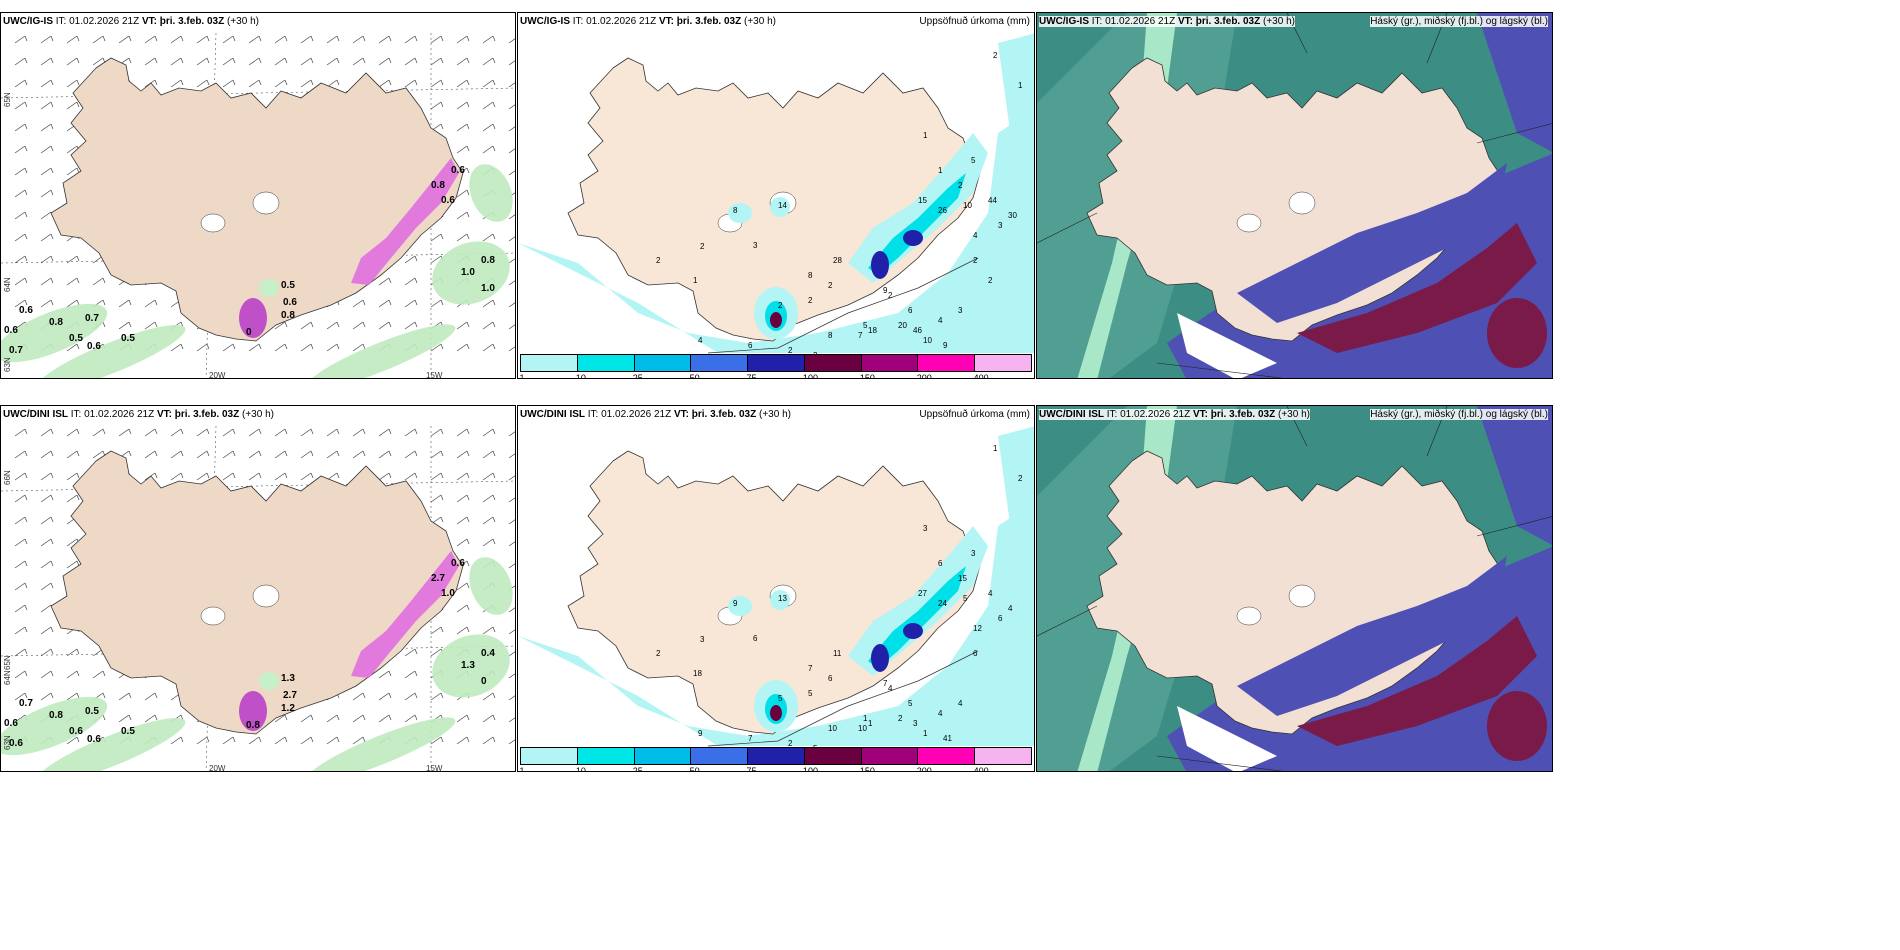 The width and height of the screenshot is (1900, 950). Describe the element at coordinates (1514, 82) in the screenshot. I see `mid-cloud-area` at that location.